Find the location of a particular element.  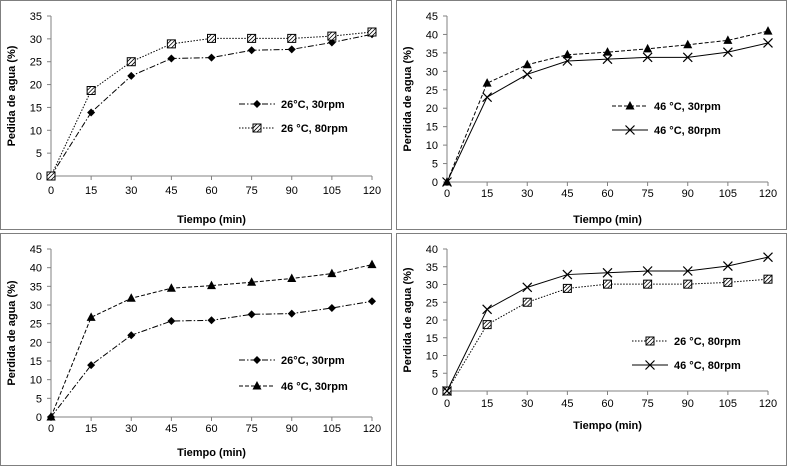

y-tick-label: 45 is located at coordinates (36, 250).